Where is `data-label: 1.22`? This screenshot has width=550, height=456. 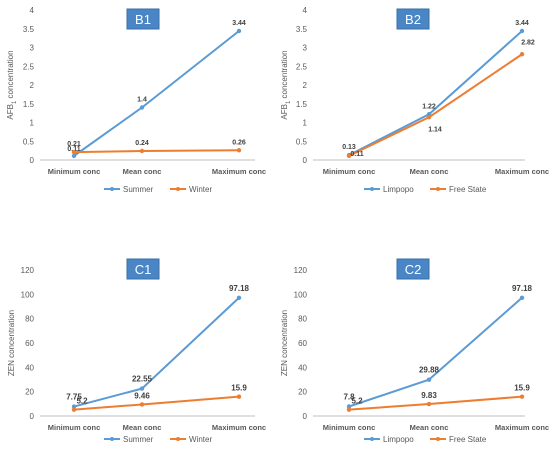 data-label: 1.22 is located at coordinates (429, 106).